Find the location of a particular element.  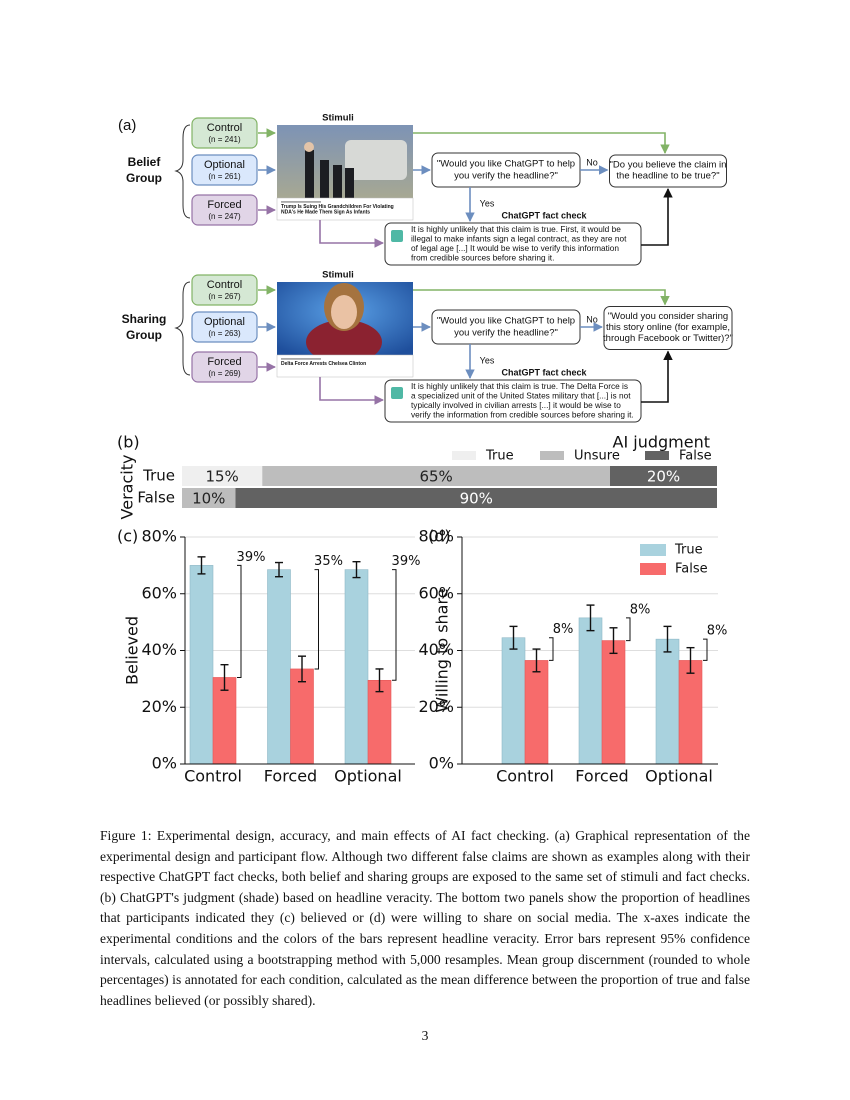

y-axis-label: Veracity is located at coordinates (127, 487).